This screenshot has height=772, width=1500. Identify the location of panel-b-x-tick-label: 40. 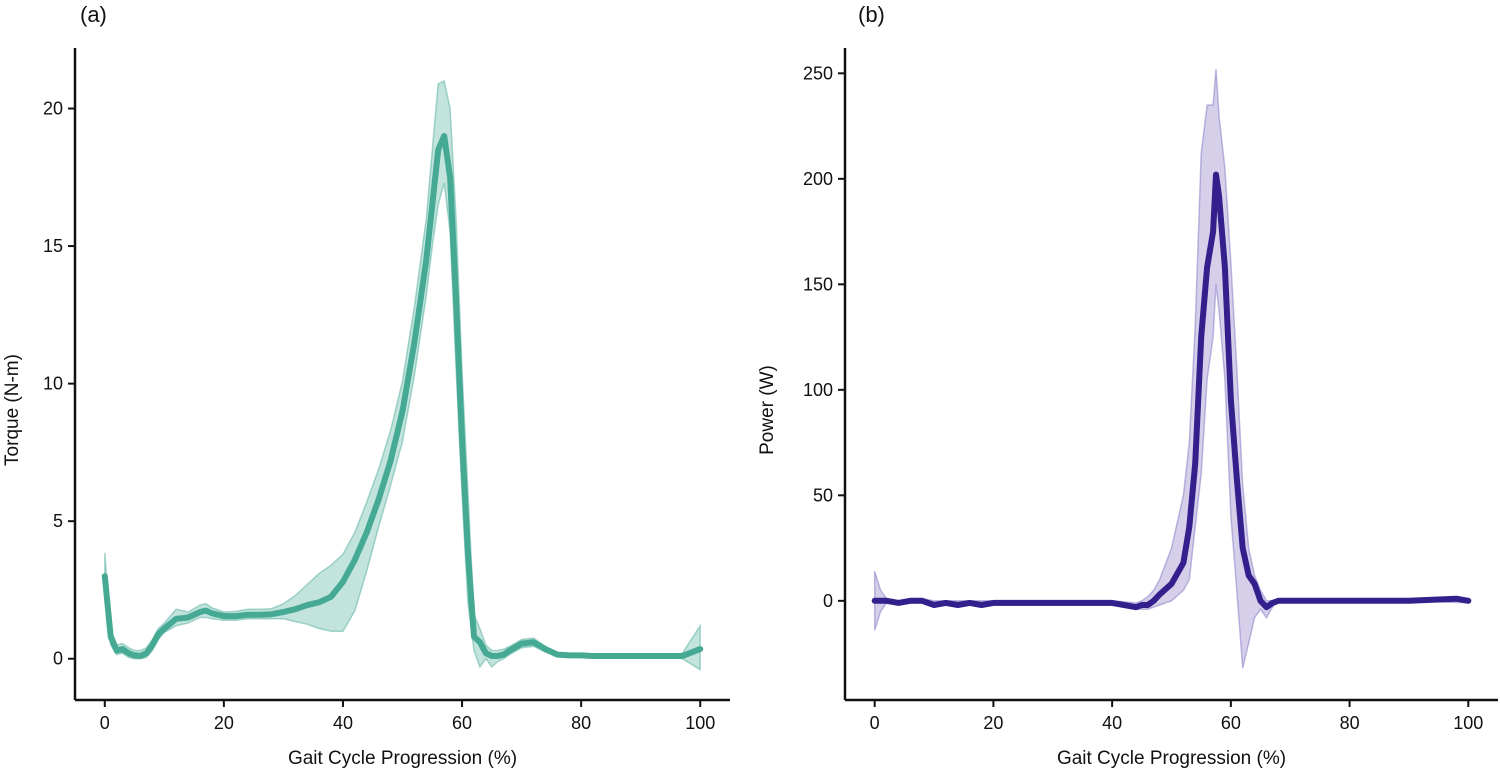
(1112, 723).